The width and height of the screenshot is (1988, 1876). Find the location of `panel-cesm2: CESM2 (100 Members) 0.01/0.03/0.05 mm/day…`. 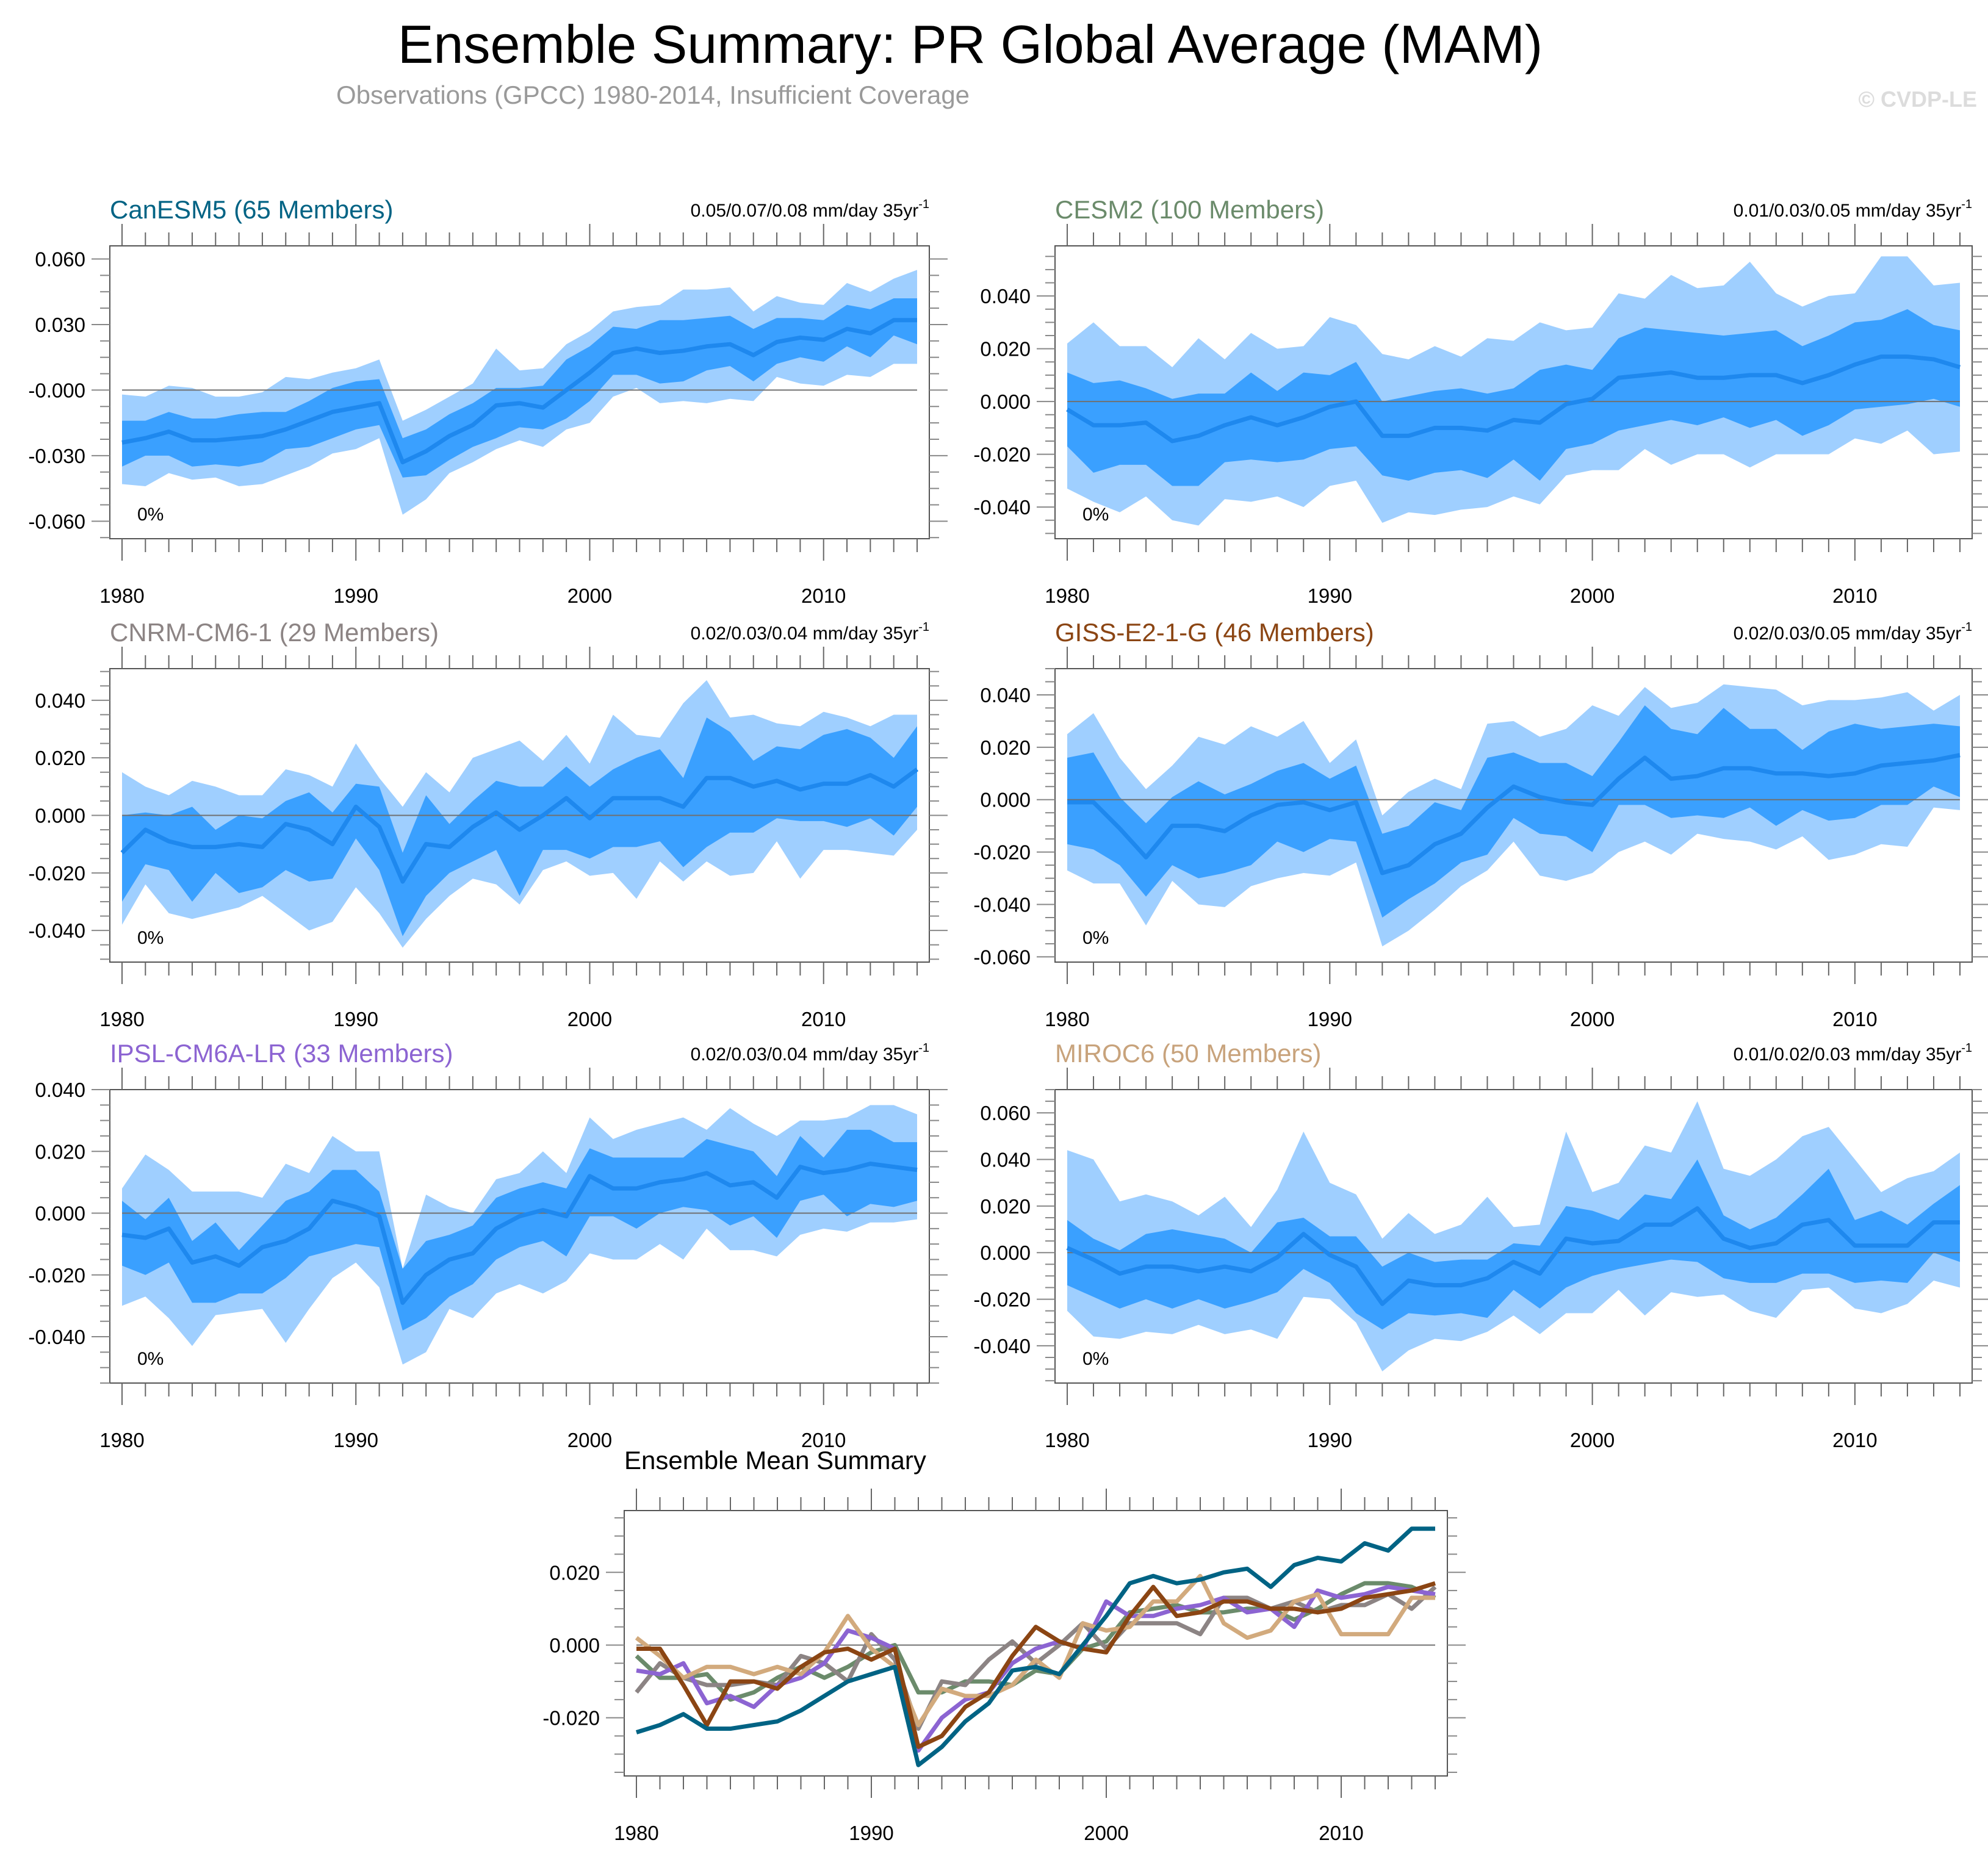

panel-cesm2: CESM2 (100 Members) 0.01/0.03/0.05 mm/day… is located at coordinates (1480, 401).